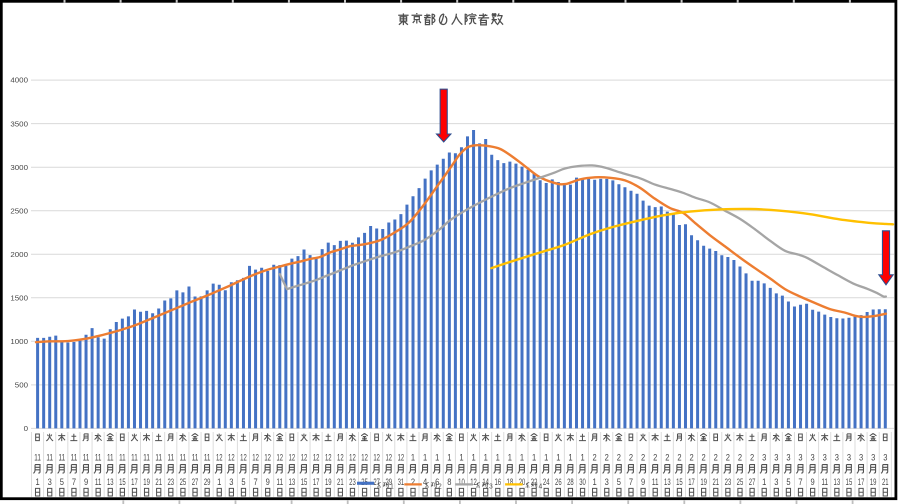 This screenshot has width=898, height=504. I want to click on svg-text: 31, so click(401, 482).